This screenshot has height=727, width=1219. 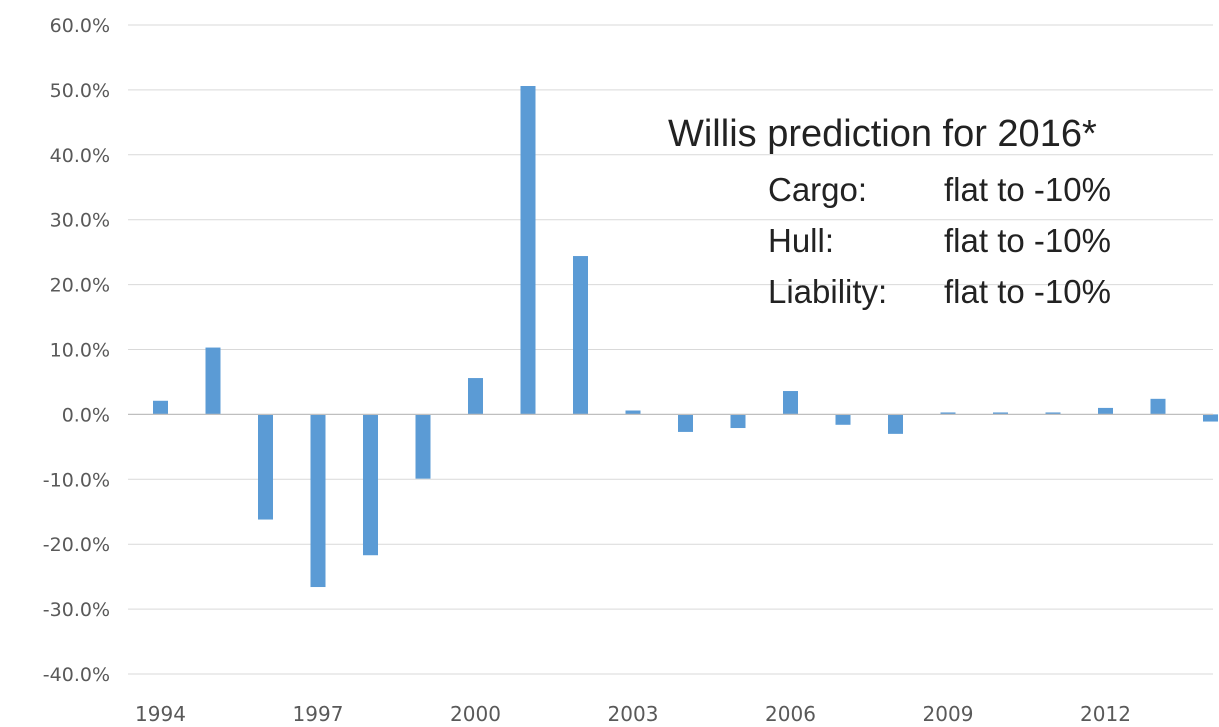 I want to click on bar-2001, so click(x=528, y=250).